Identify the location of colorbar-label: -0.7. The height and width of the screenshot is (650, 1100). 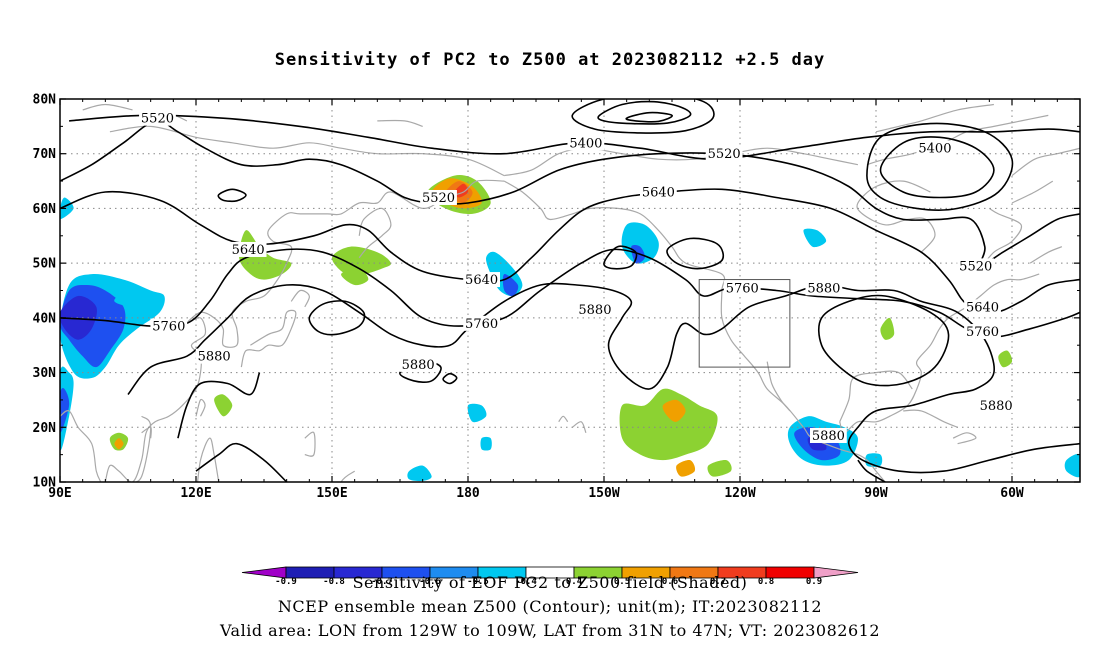
(382, 582).